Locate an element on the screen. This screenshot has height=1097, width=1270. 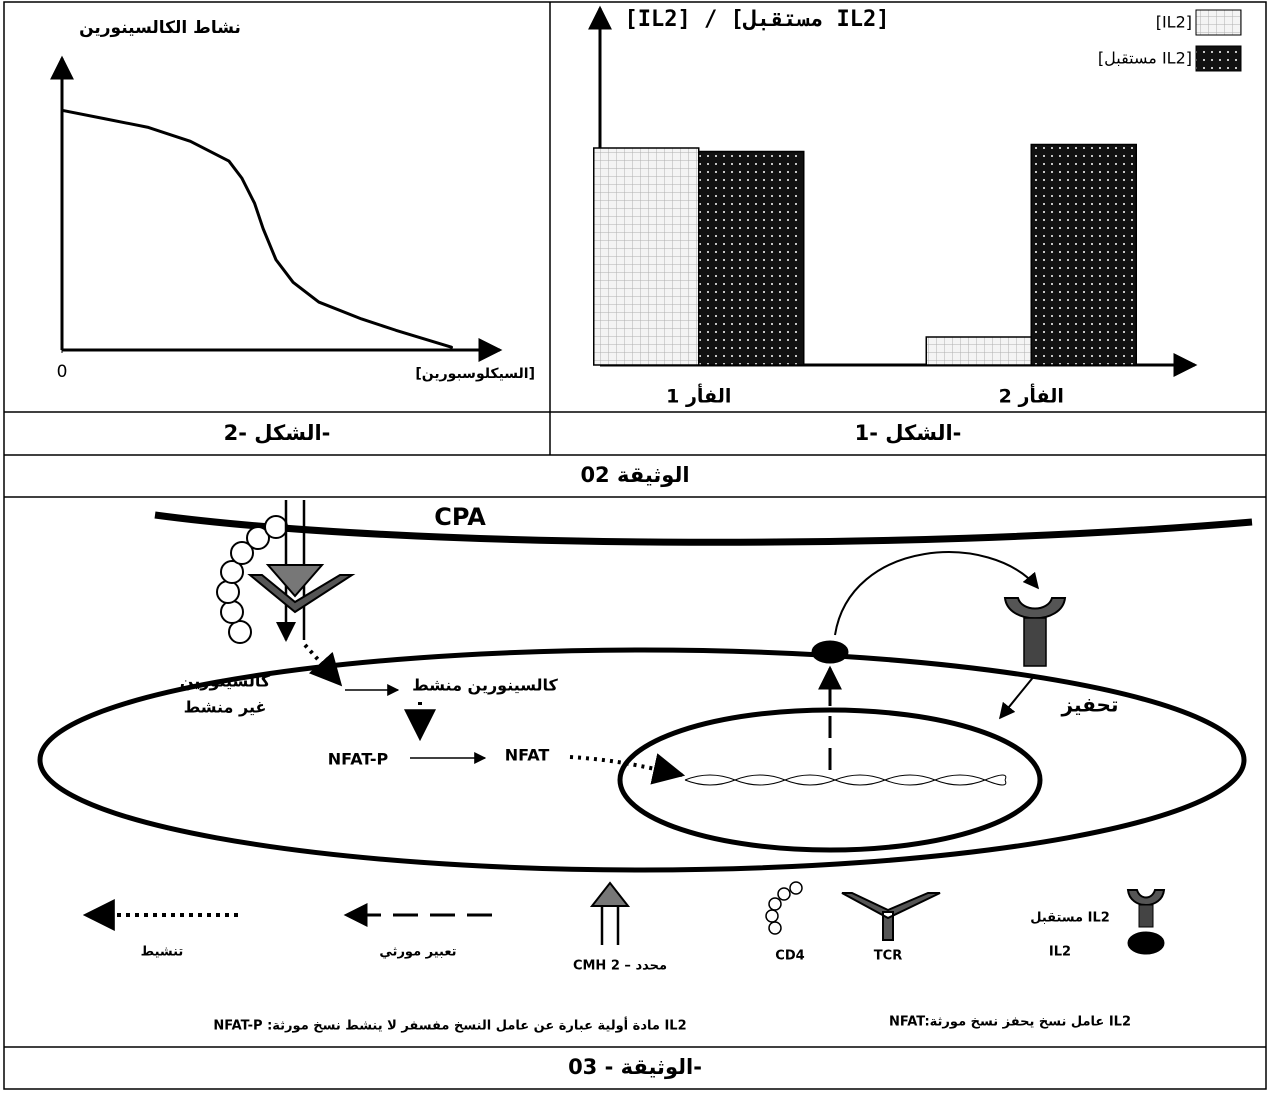
tcr is located at coordinates (301, 594).